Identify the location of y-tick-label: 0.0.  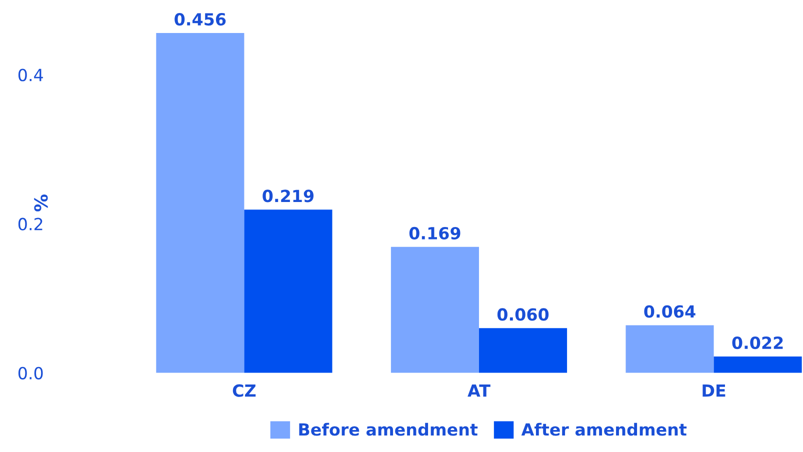
(30, 373).